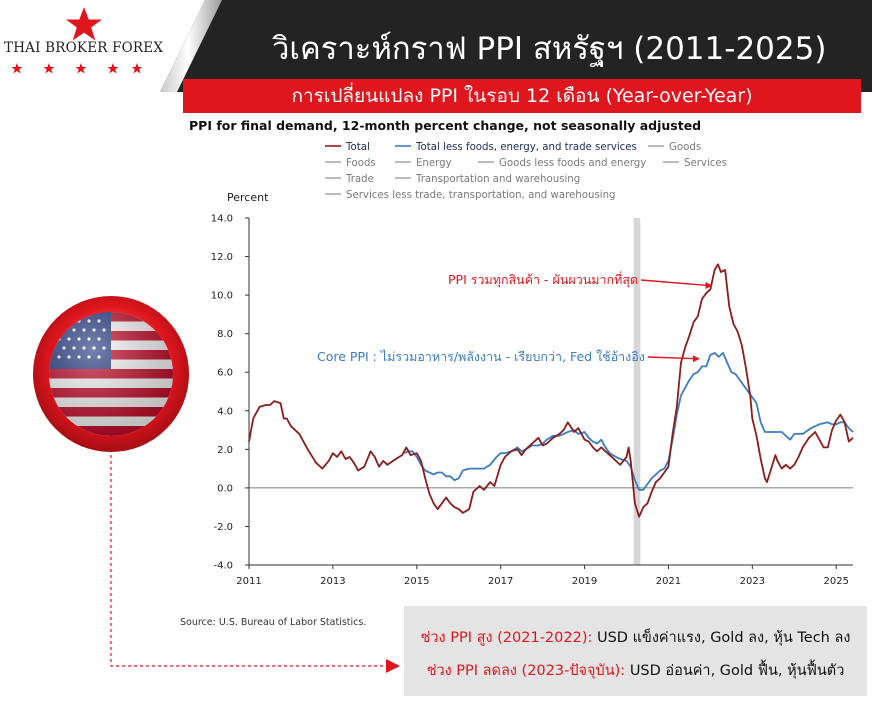  Describe the element at coordinates (685, 147) in the screenshot. I see `legend-label: Goods` at that location.